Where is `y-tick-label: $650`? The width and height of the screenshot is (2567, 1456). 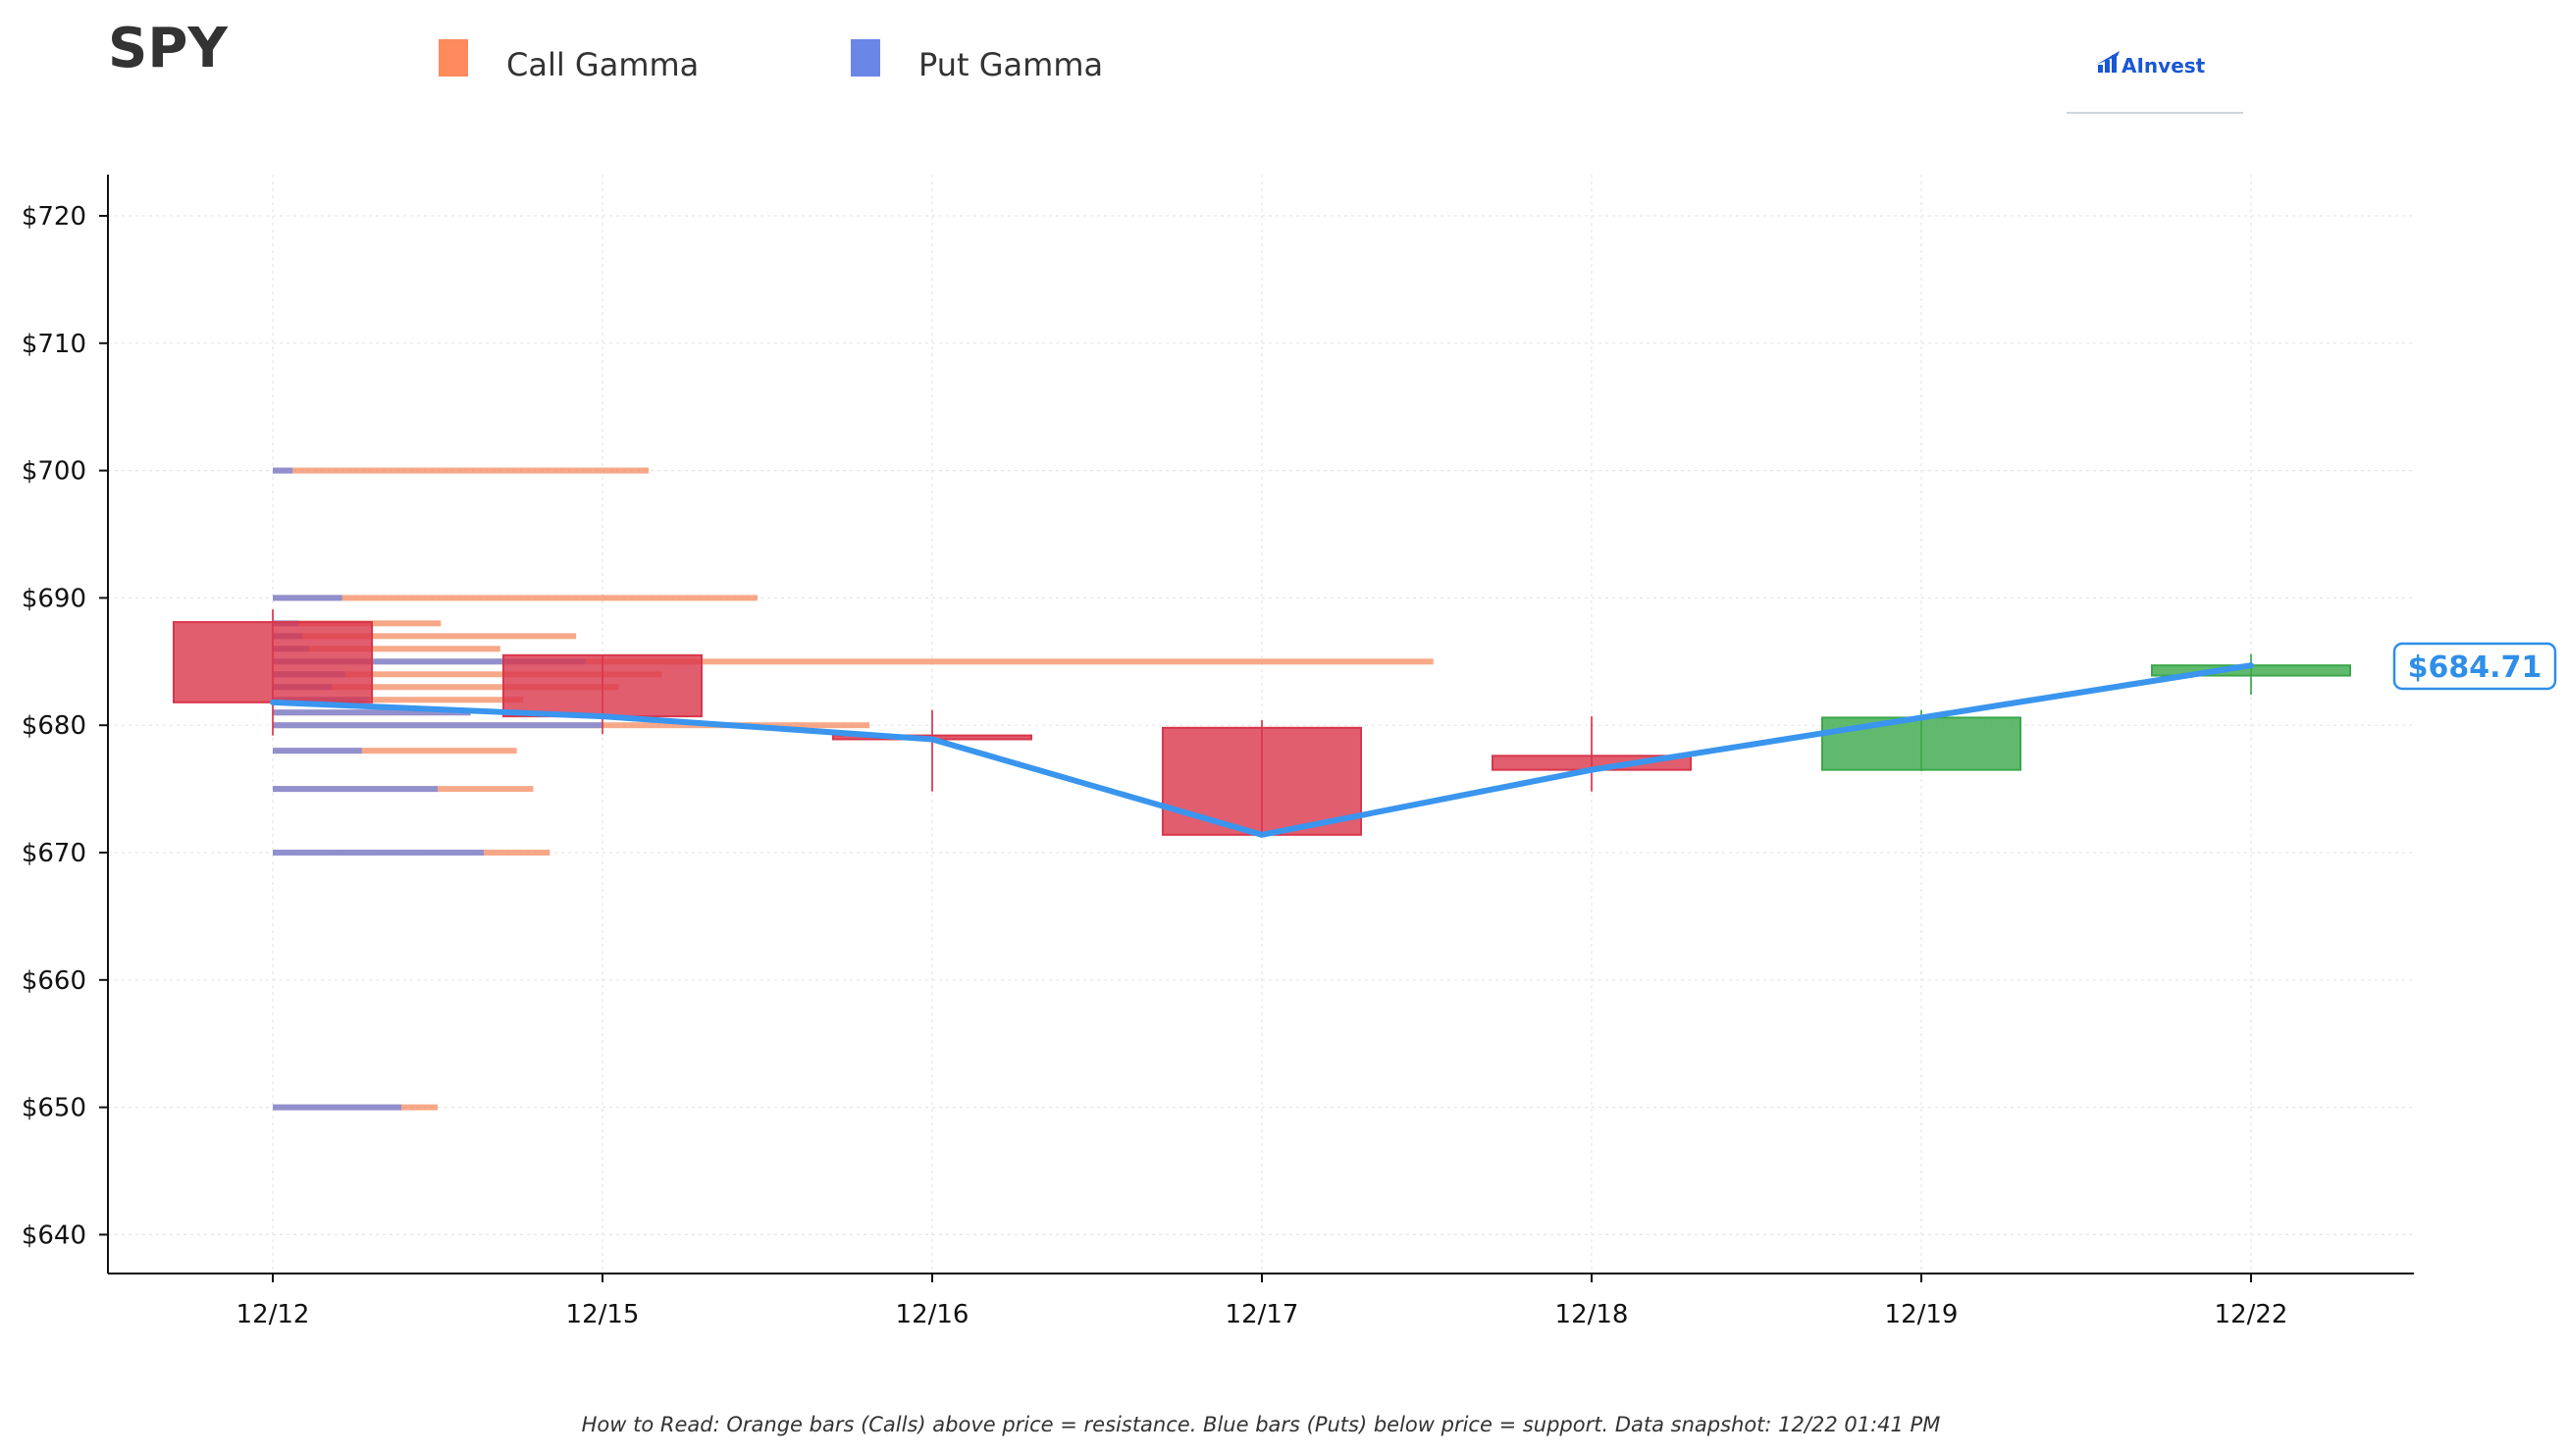 y-tick-label: $650 is located at coordinates (54, 1108).